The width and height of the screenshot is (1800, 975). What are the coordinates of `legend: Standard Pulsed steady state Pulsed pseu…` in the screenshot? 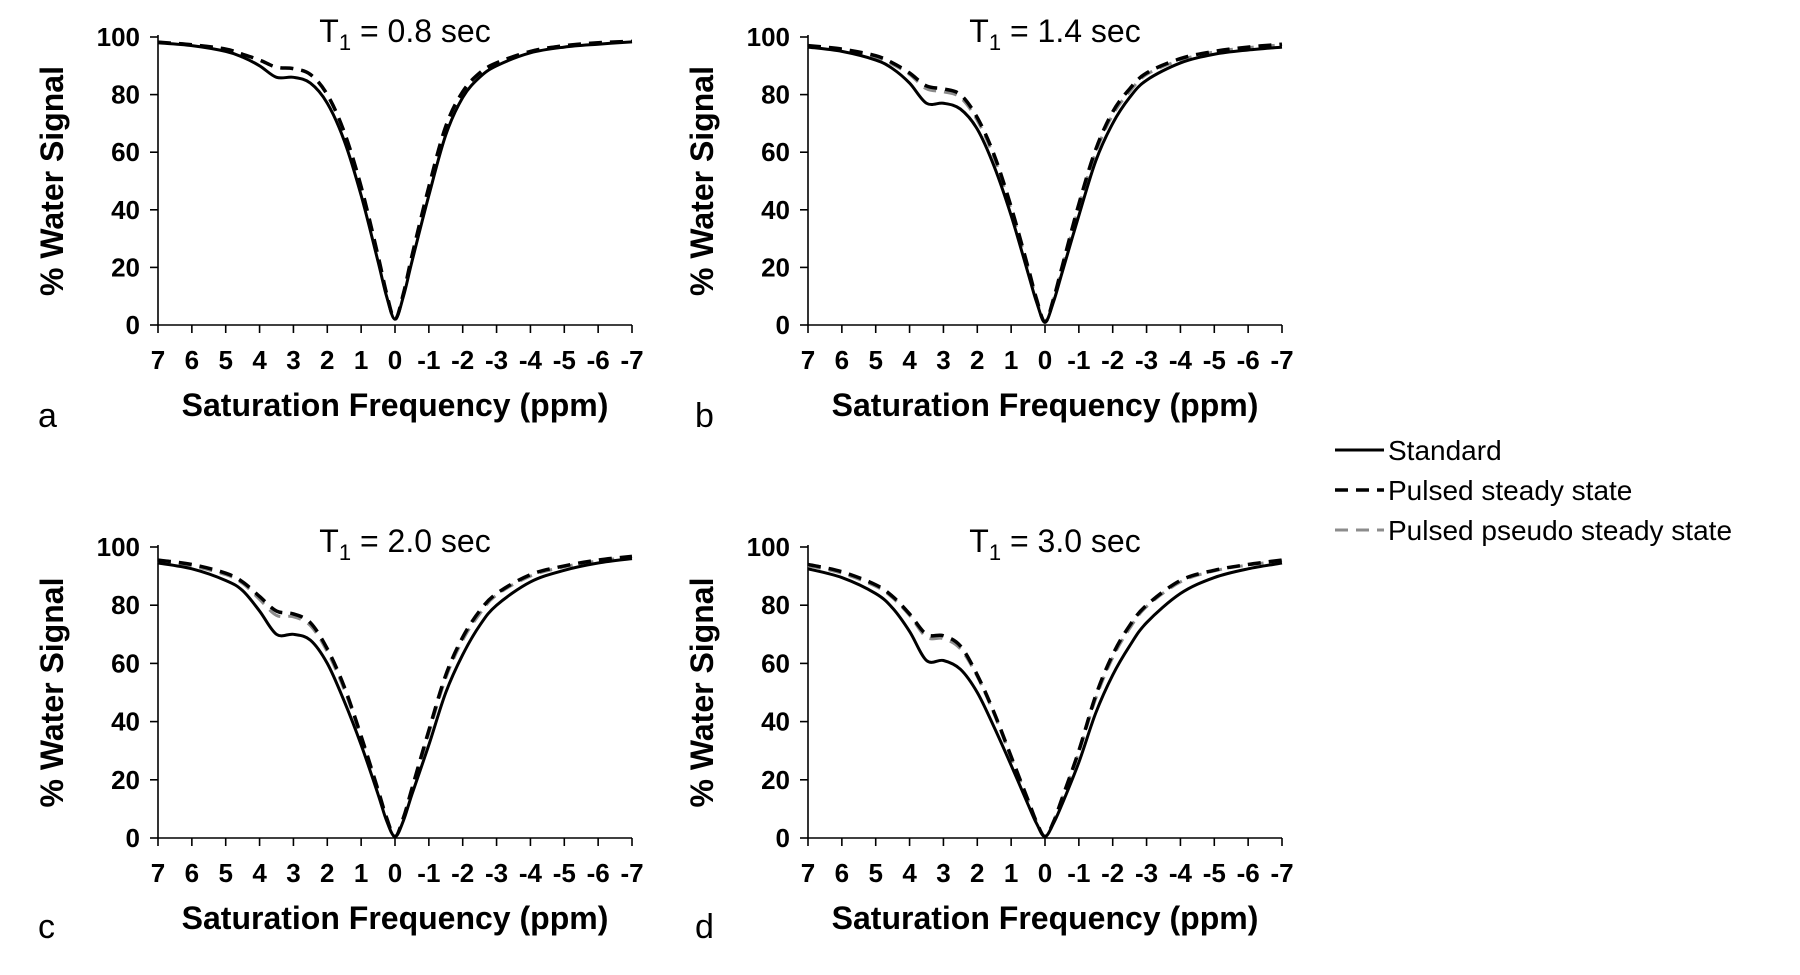 It's located at (1533, 490).